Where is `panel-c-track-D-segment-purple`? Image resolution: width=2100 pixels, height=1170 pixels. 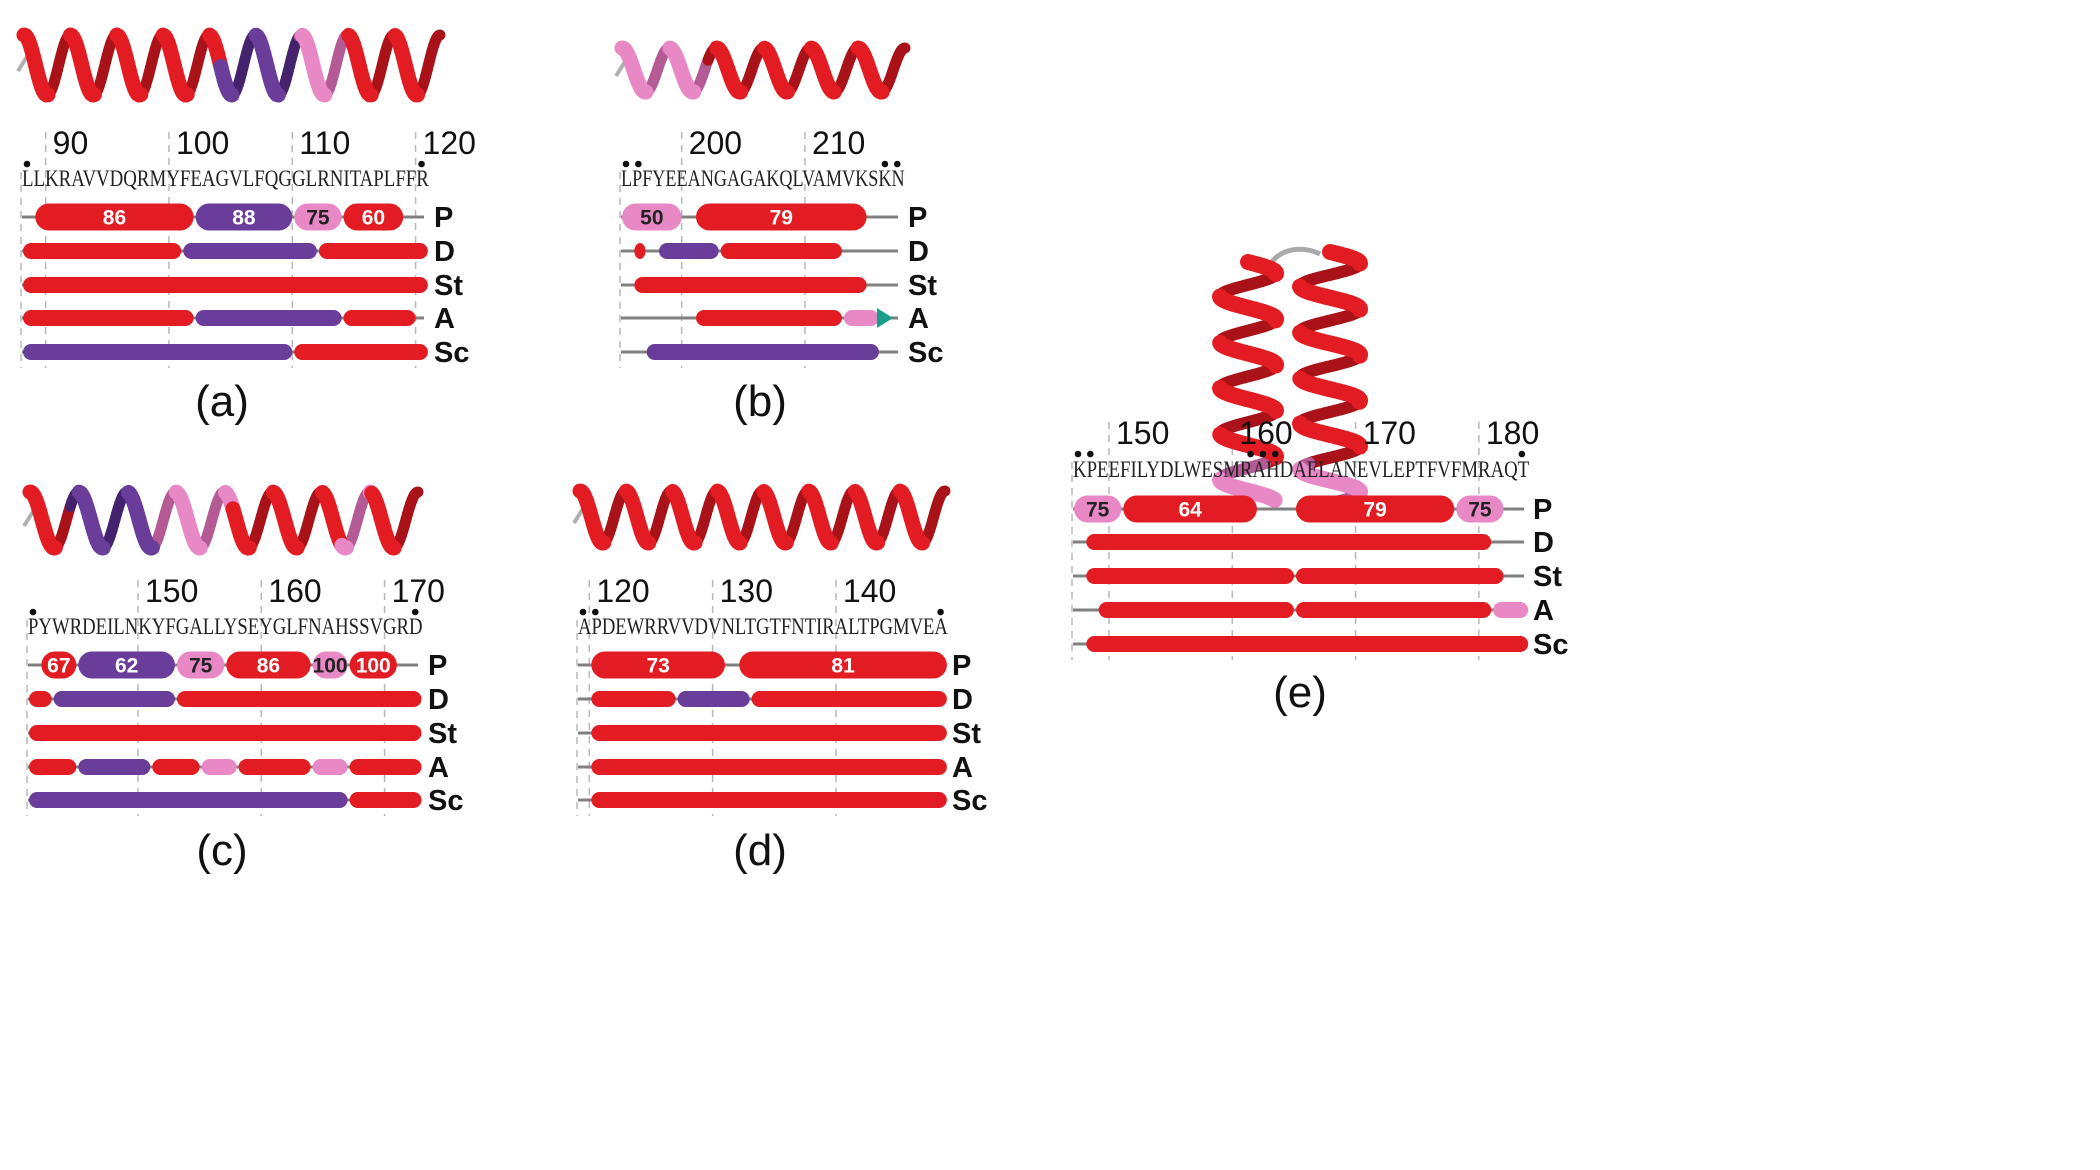 panel-c-track-D-segment-purple is located at coordinates (114, 699).